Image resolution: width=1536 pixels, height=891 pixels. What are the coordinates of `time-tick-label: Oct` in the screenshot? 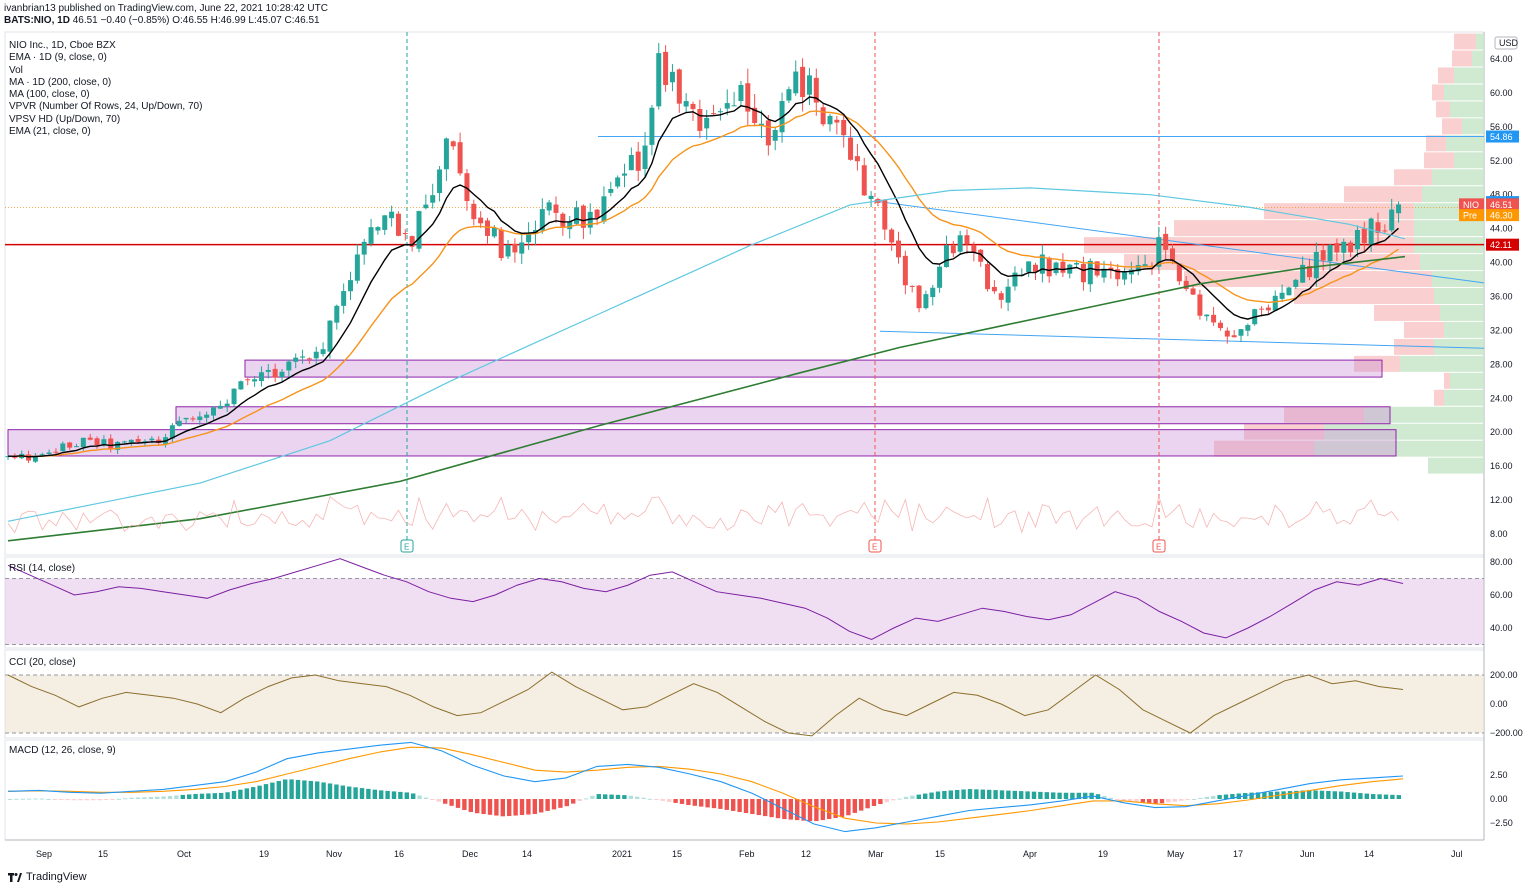 It's located at (184, 854).